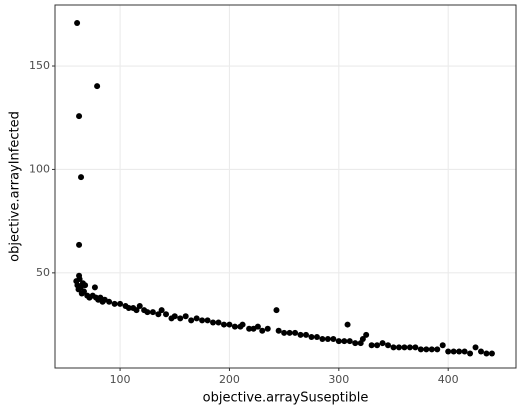  I want to click on x-axis-label: objective.arraySuseptible, so click(286, 398).